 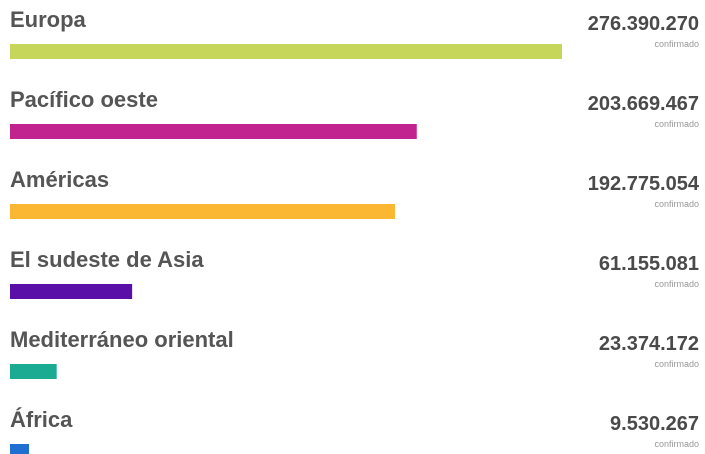 I want to click on region-label: Pacífico oeste, so click(x=84, y=99).